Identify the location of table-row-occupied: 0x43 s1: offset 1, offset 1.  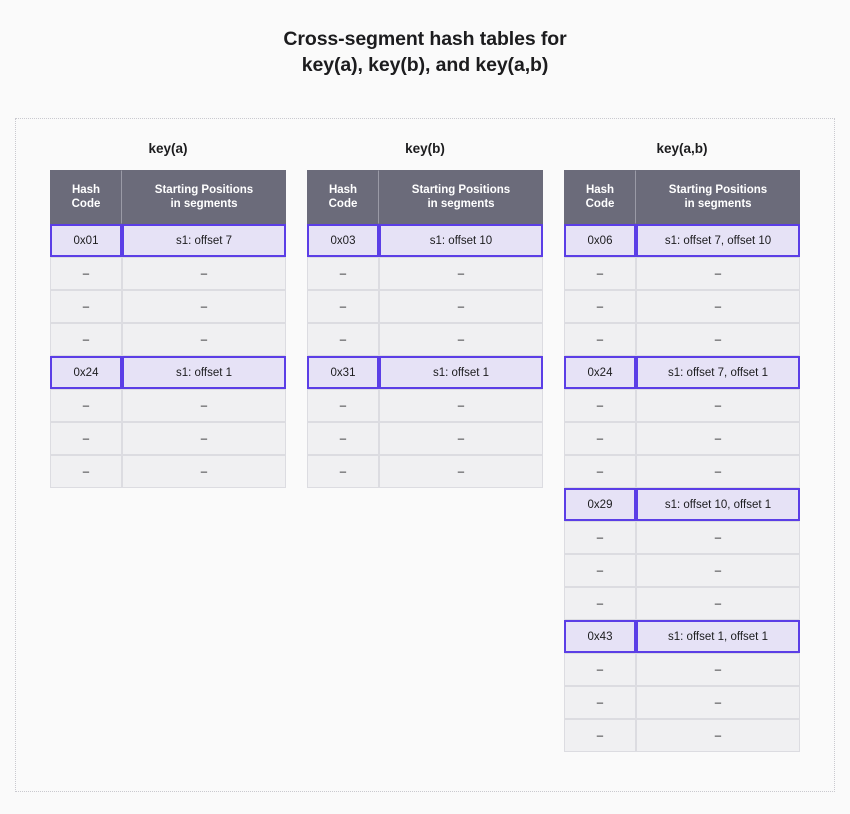
(682, 636).